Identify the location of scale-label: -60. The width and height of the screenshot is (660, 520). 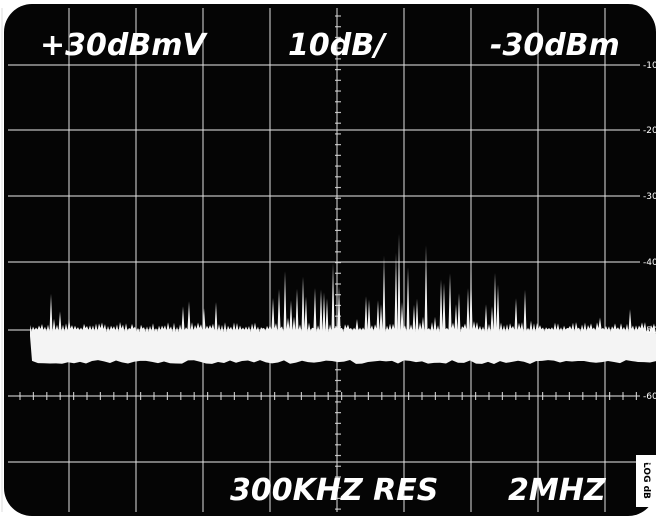
(650, 397).